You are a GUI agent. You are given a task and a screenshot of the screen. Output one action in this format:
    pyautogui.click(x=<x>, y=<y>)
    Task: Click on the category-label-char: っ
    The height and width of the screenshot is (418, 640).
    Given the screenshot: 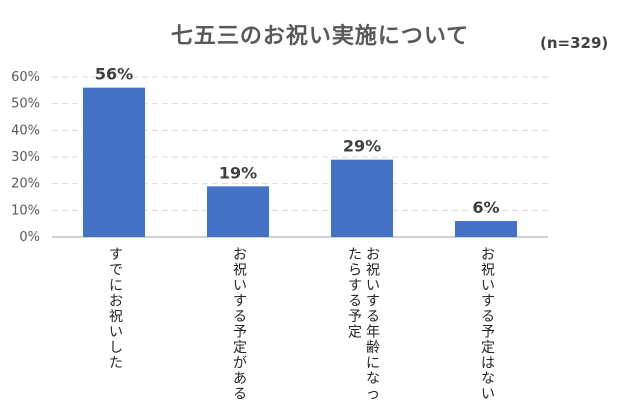 What is the action you would take?
    pyautogui.click(x=373, y=395)
    